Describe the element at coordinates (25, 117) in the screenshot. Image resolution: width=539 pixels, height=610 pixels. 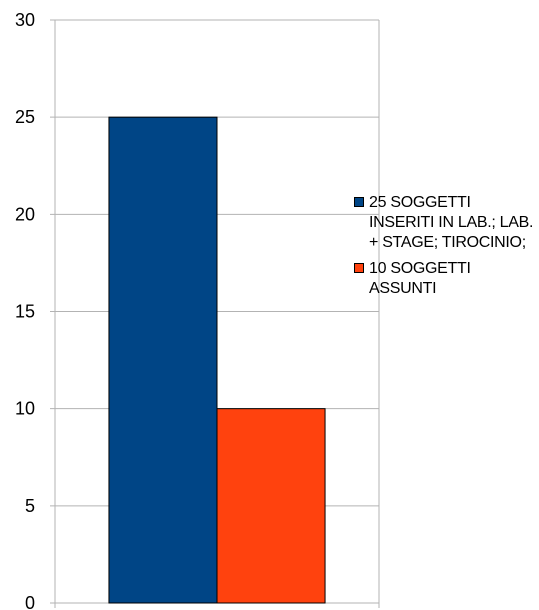
I see `y-tick-label-25: 25` at that location.